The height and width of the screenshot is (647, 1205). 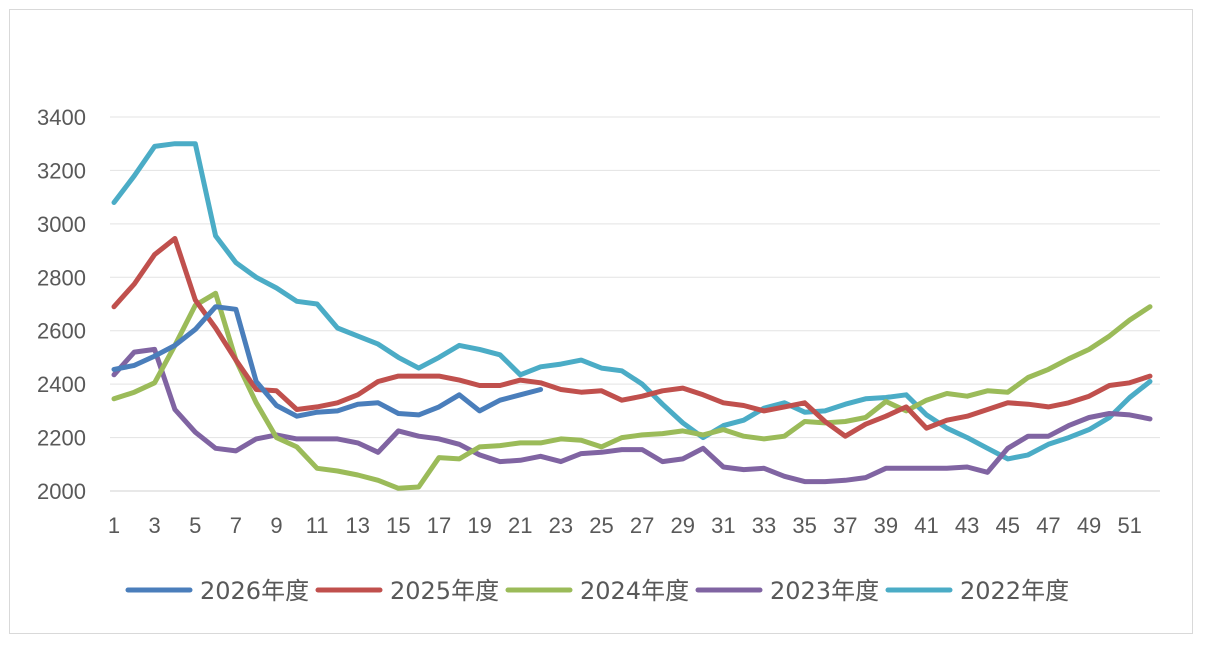 I want to click on x-tick-label: 33, so click(x=764, y=525).